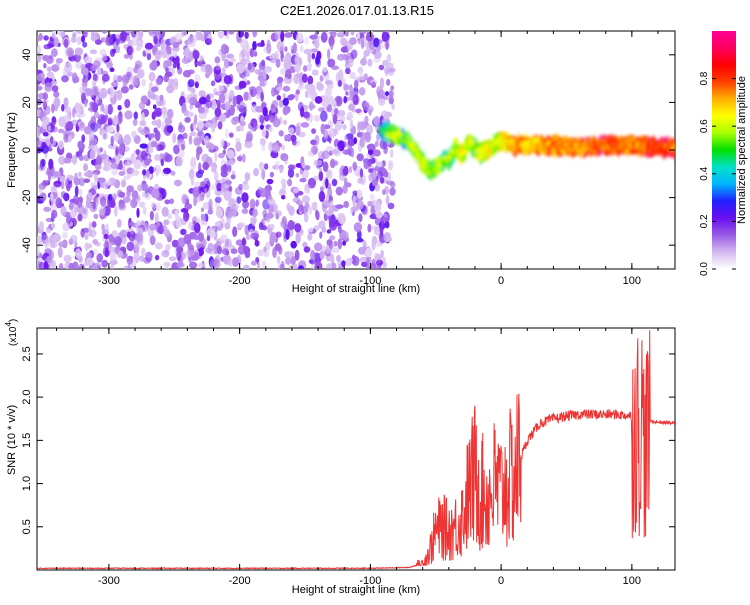  Describe the element at coordinates (27, 55) in the screenshot. I see `y-tick-label: 40` at that location.